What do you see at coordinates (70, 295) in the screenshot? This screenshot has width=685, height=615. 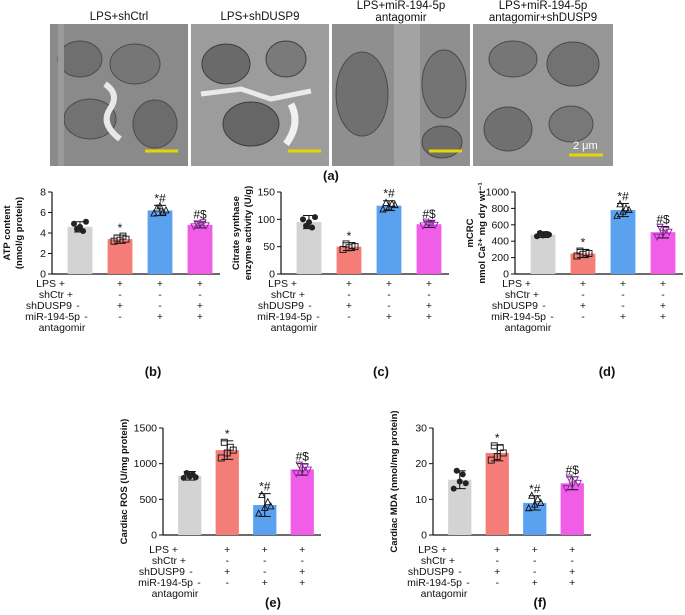 I see `chart-b-row-shctr-sign-0: +` at bounding box center [70, 295].